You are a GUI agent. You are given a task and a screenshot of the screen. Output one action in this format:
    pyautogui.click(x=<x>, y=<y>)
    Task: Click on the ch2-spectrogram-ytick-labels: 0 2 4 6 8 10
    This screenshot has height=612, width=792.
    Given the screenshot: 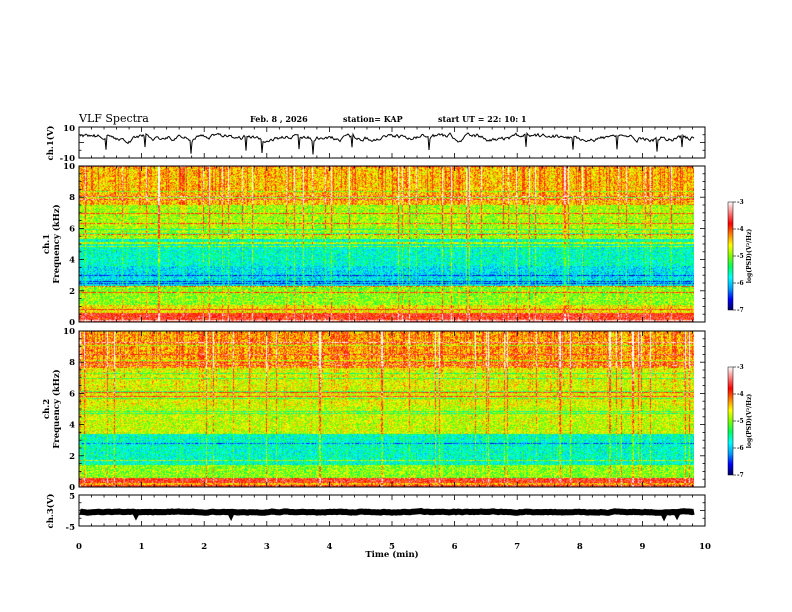 What is the action you would take?
    pyautogui.click(x=69, y=410)
    